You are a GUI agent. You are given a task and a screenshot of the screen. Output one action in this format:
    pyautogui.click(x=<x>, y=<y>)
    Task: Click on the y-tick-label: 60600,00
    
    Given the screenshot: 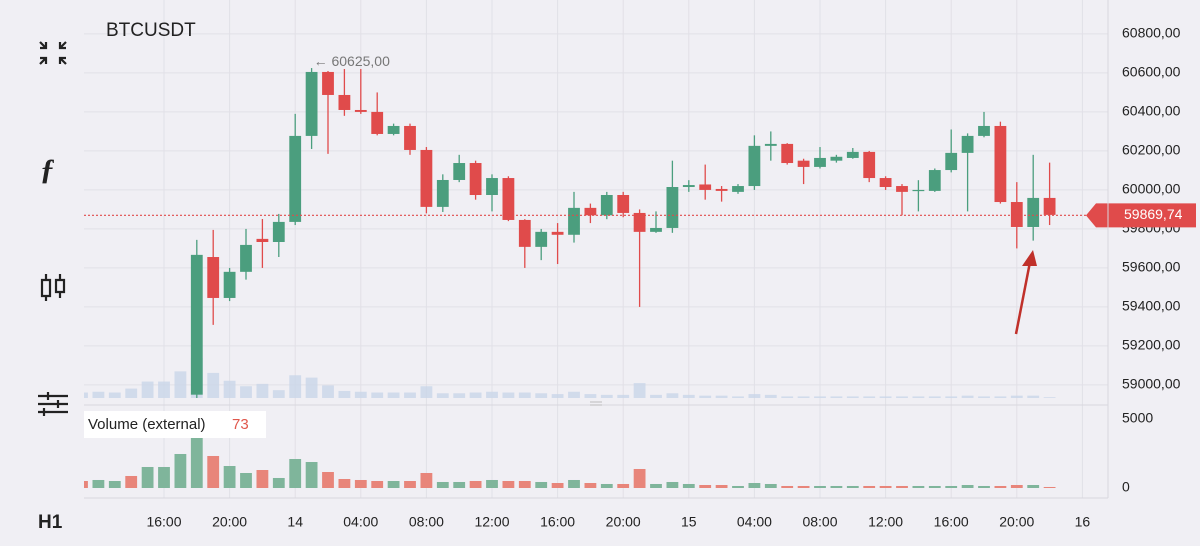 What is the action you would take?
    pyautogui.click(x=1151, y=72)
    